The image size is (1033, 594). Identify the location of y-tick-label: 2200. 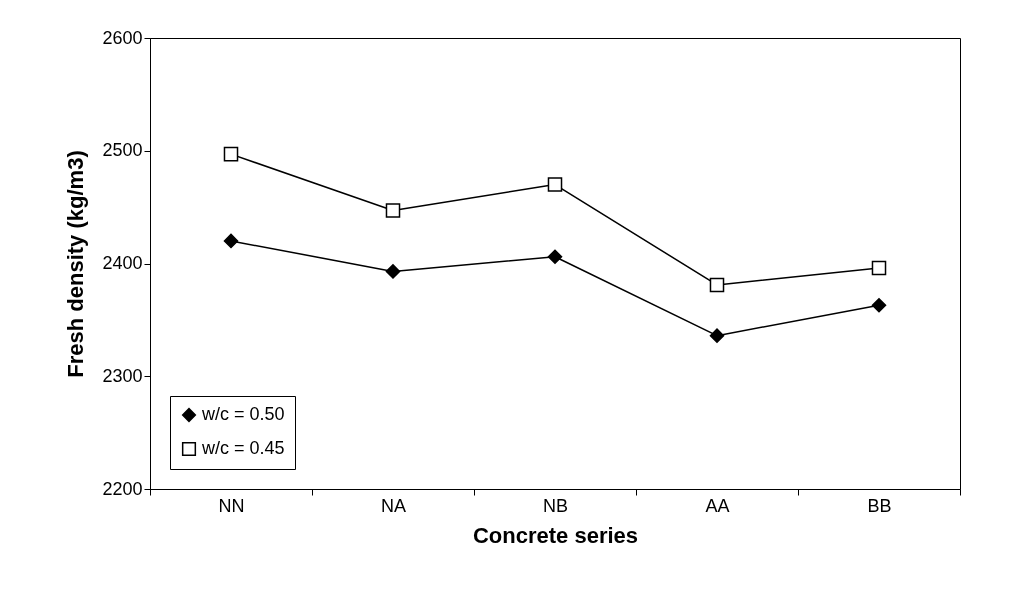
(122, 488).